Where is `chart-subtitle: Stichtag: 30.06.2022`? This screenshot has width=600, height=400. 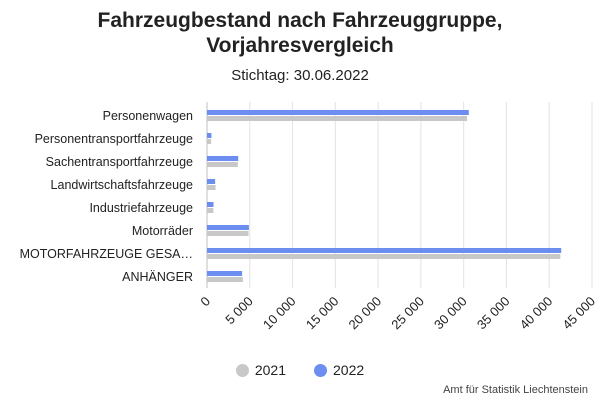 chart-subtitle: Stichtag: 30.06.2022 is located at coordinates (300, 75).